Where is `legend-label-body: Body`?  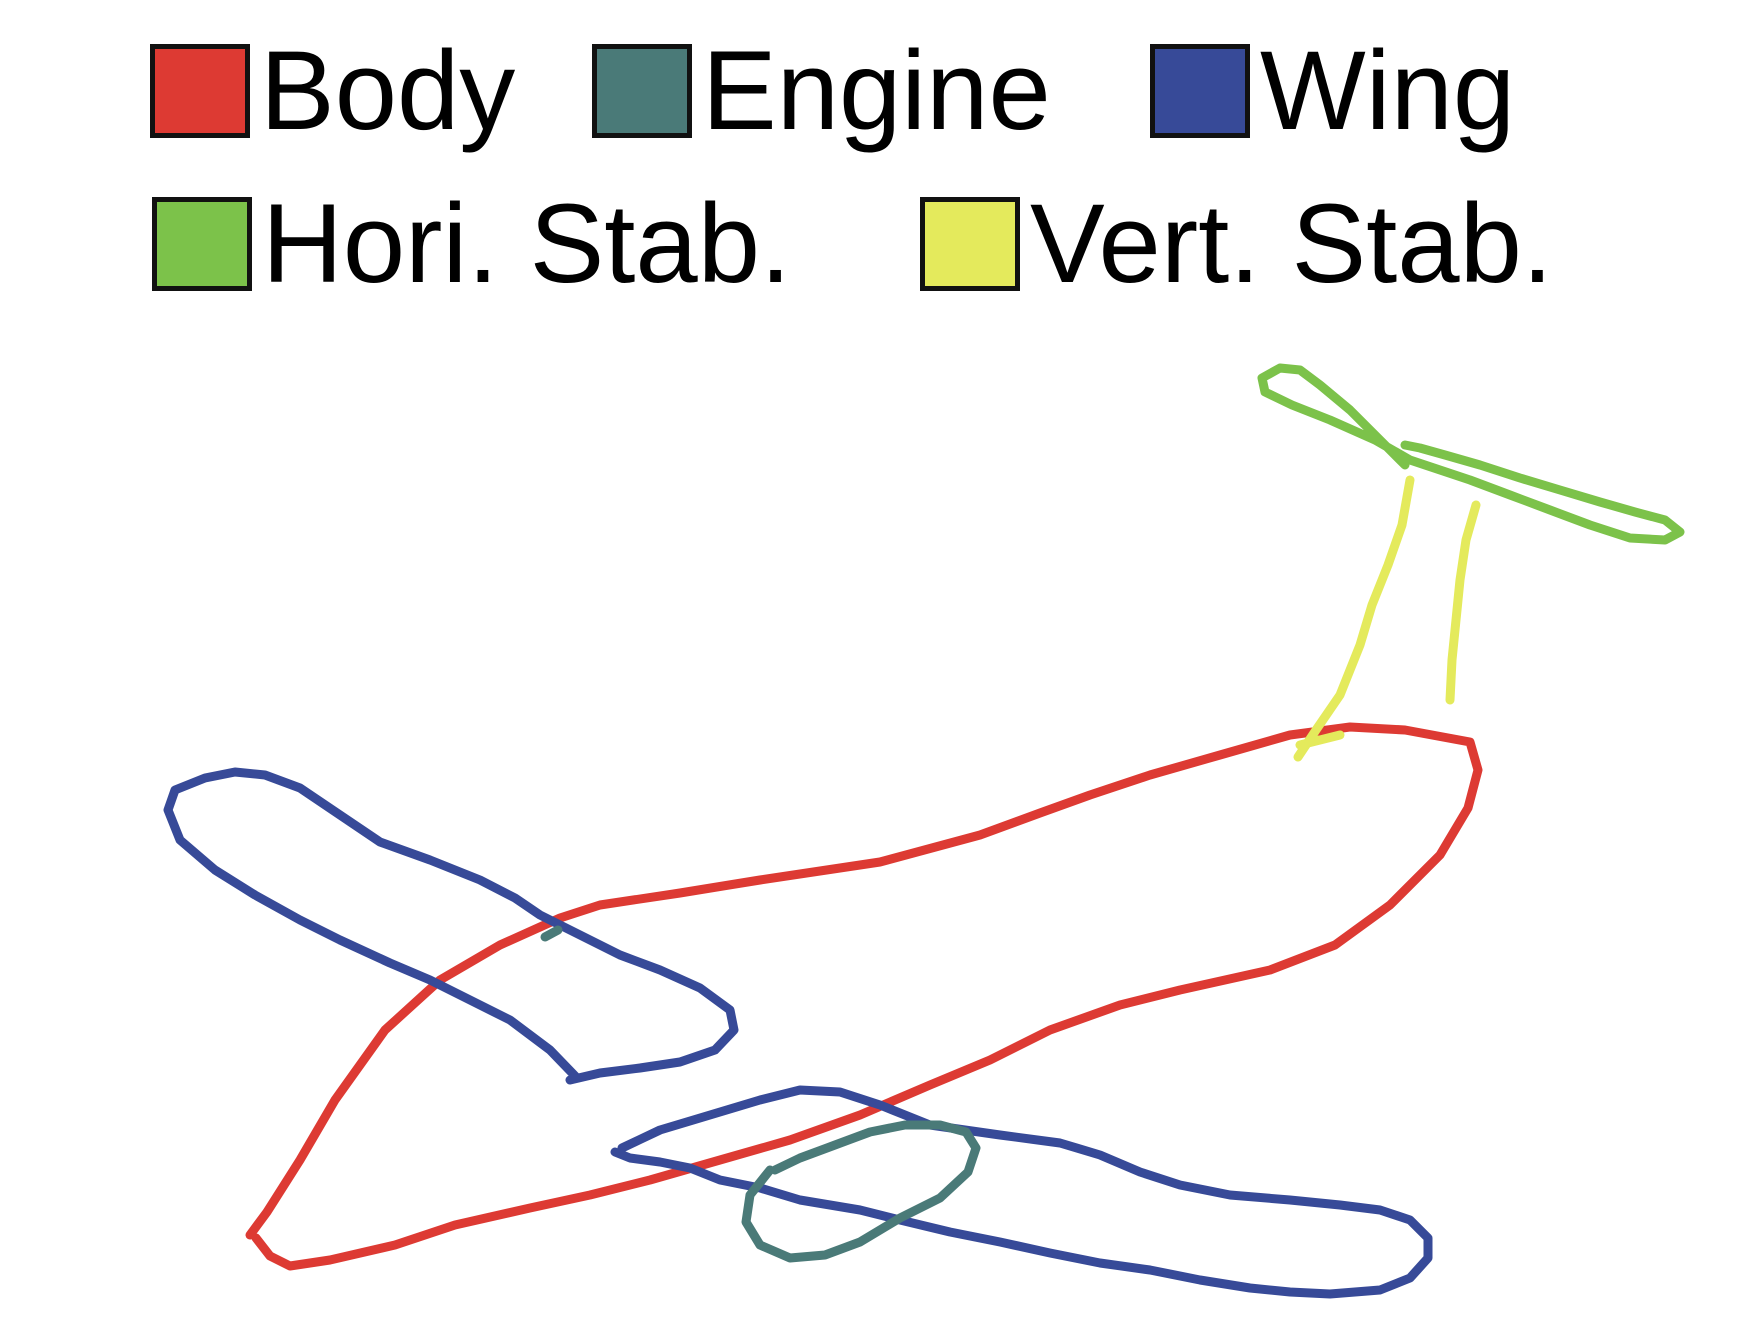 legend-label-body: Body is located at coordinates (388, 90).